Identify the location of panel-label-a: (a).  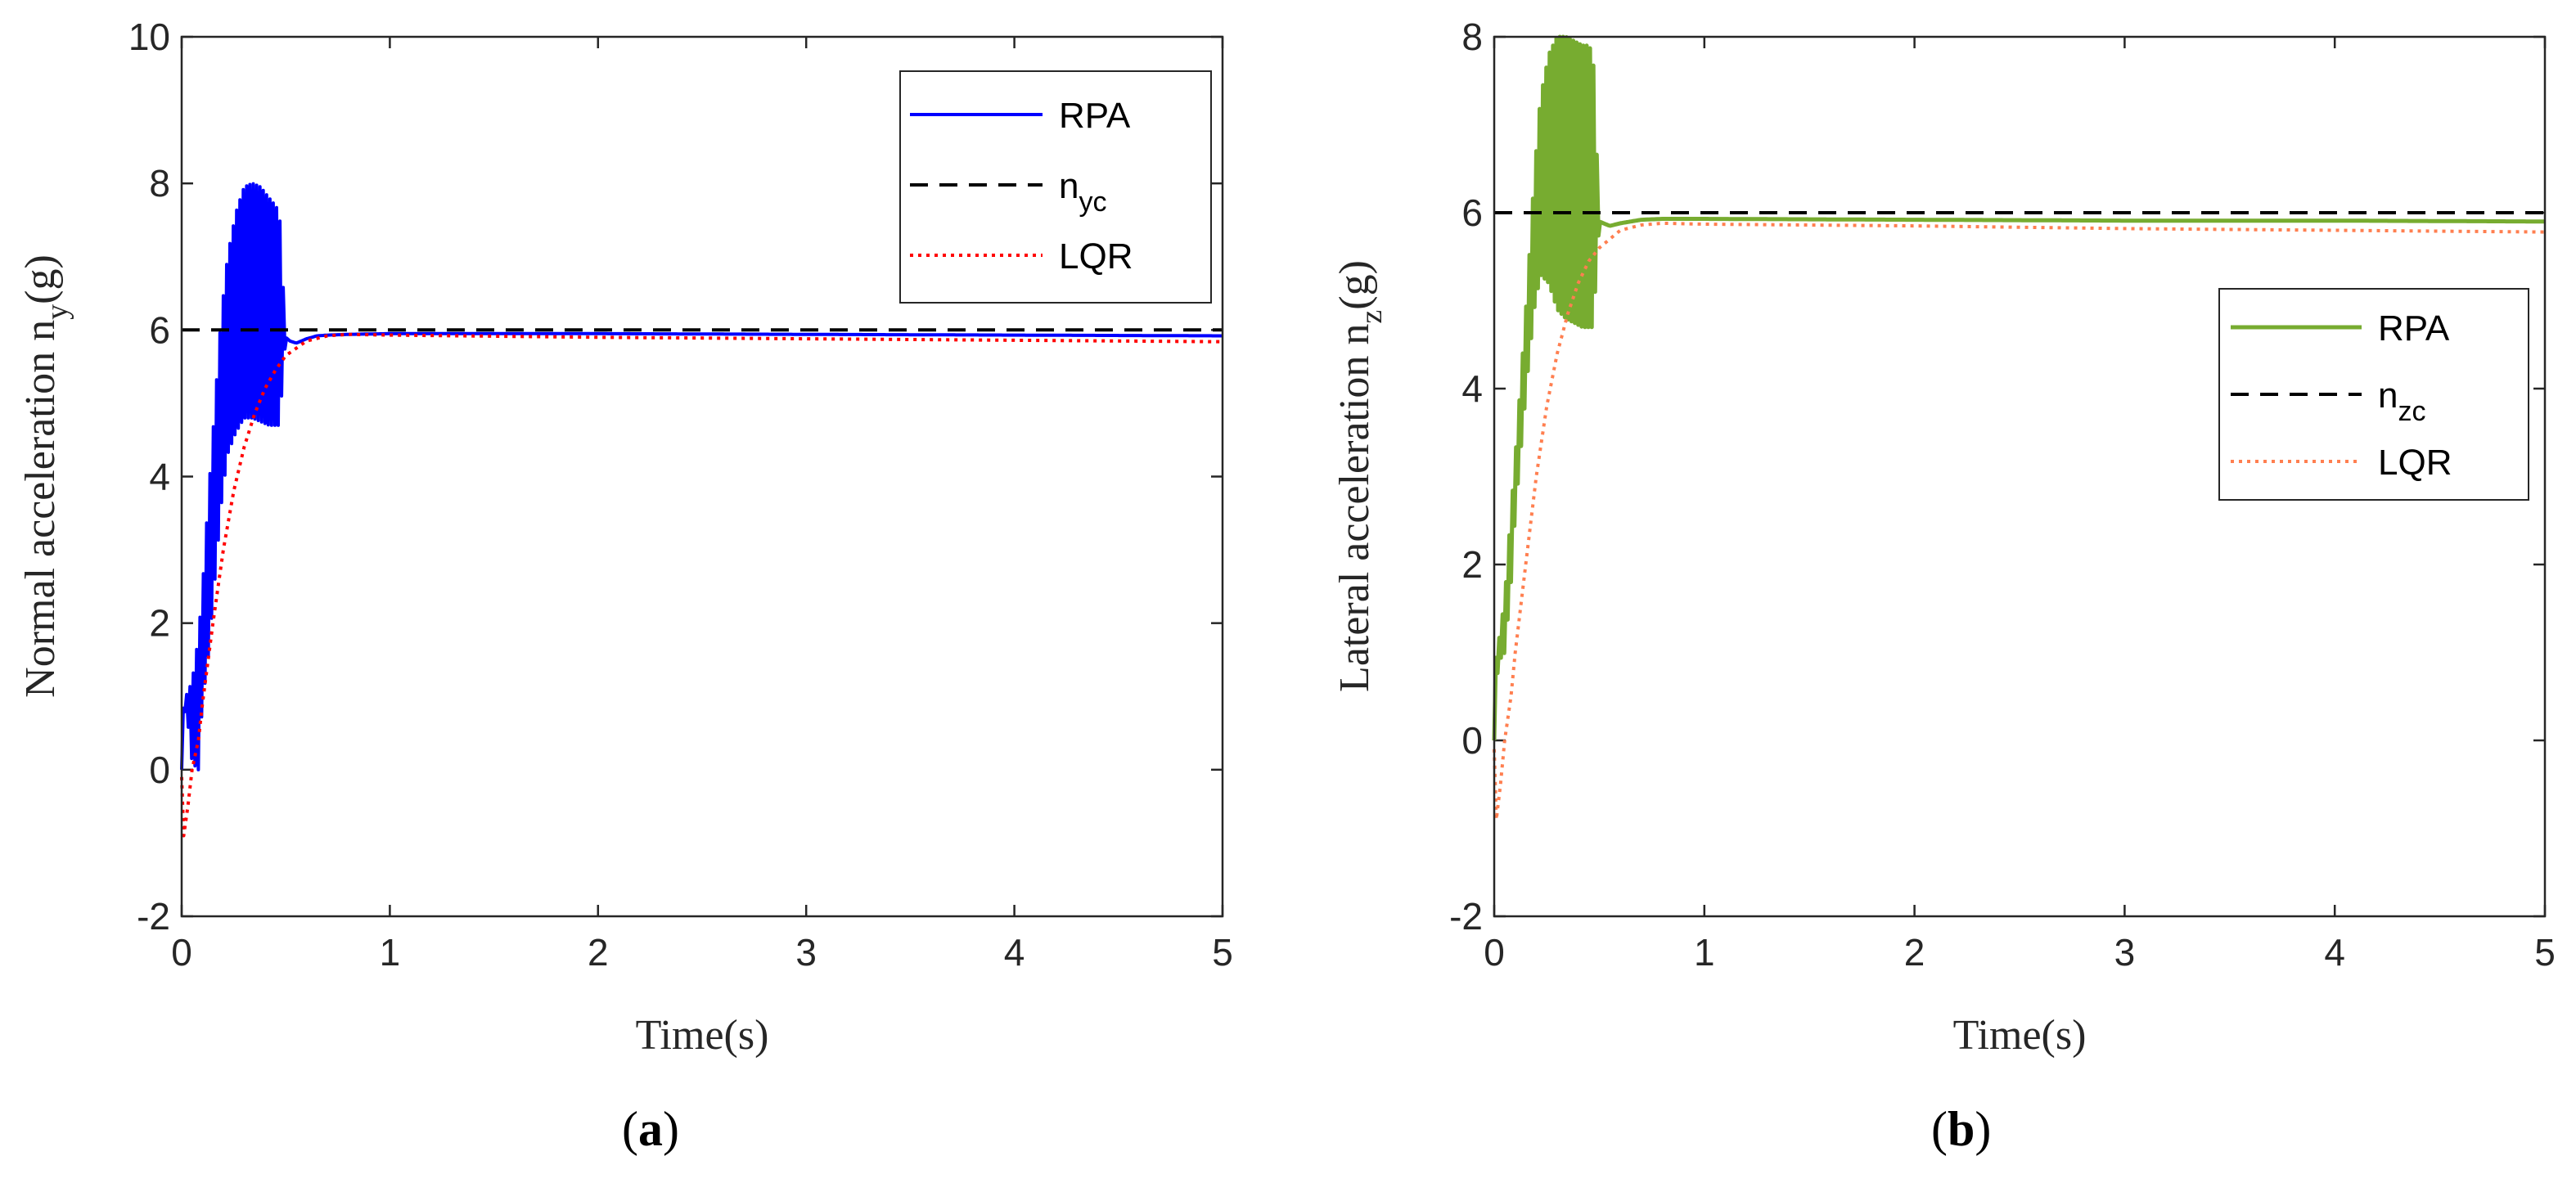
(650, 1129).